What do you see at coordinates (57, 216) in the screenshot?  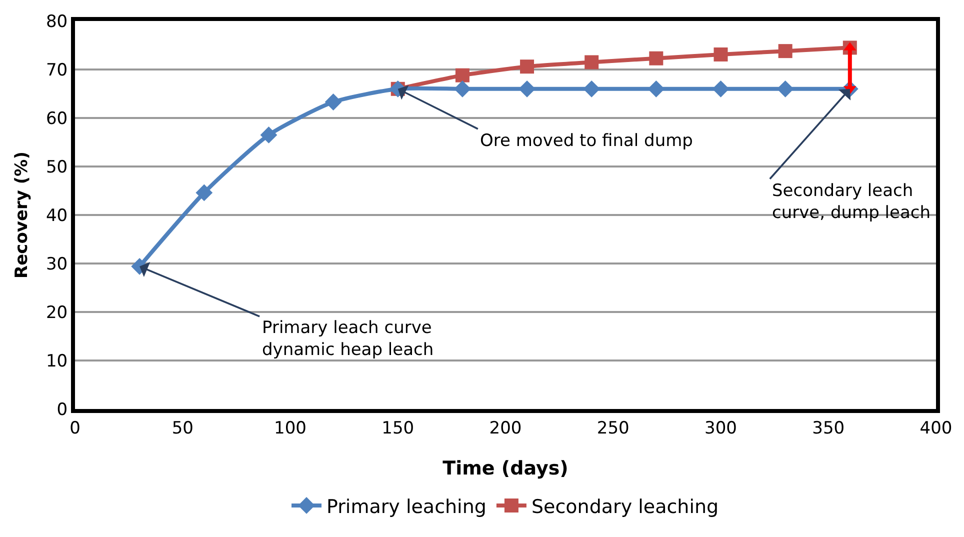 I see `y-tick-label: 40` at bounding box center [57, 216].